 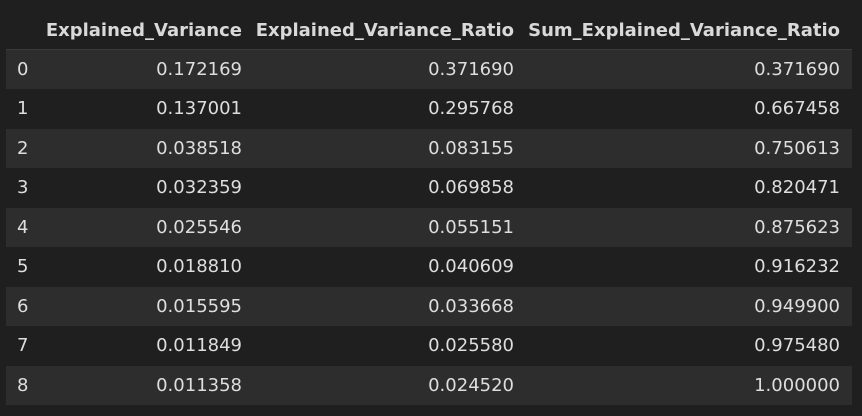 What do you see at coordinates (23, 148) in the screenshot?
I see `row-index: 2` at bounding box center [23, 148].